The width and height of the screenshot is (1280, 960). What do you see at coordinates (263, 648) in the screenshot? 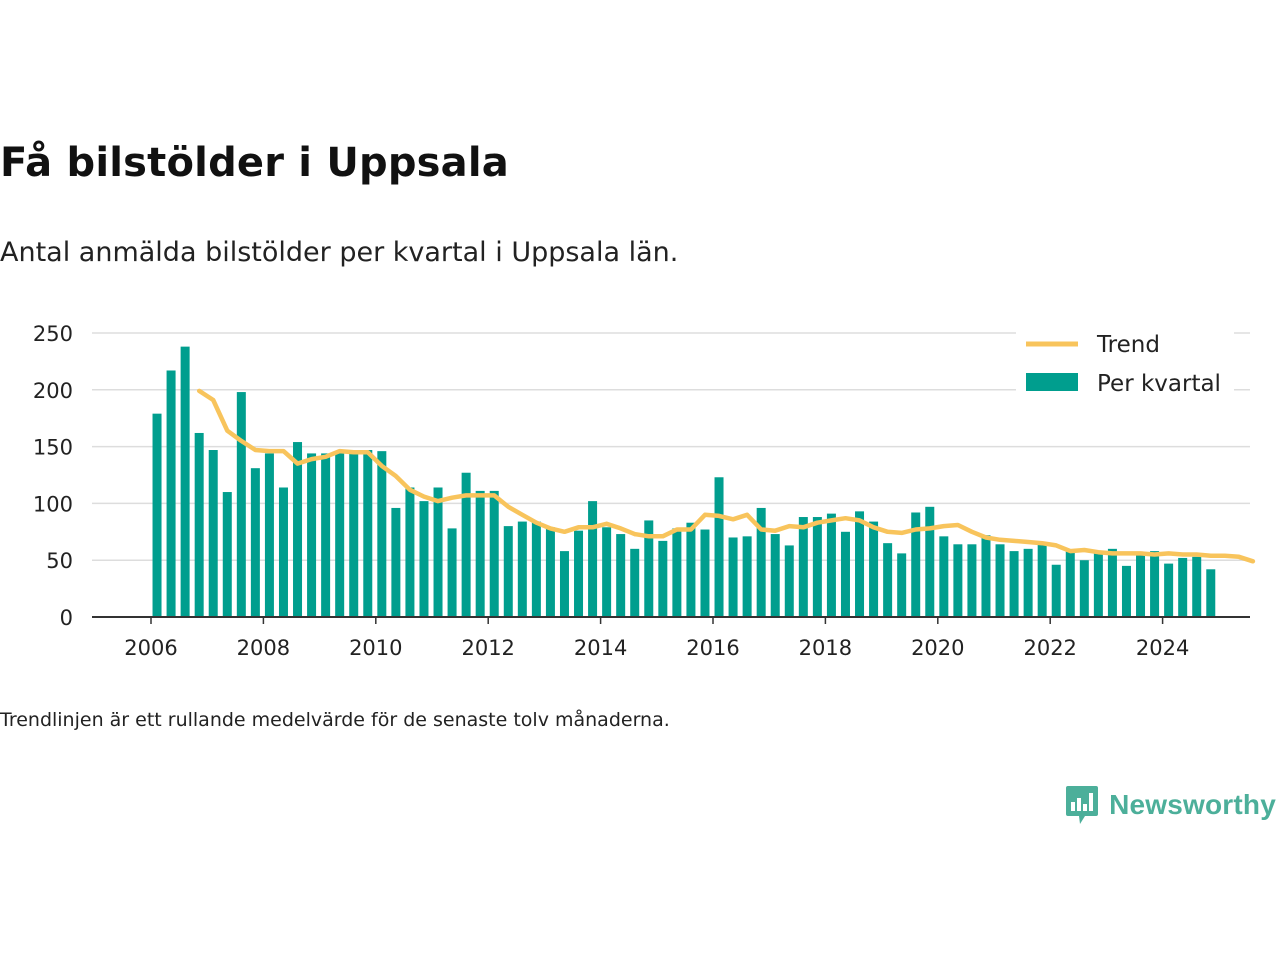
I see `x-tick-label: 2008` at bounding box center [263, 648].